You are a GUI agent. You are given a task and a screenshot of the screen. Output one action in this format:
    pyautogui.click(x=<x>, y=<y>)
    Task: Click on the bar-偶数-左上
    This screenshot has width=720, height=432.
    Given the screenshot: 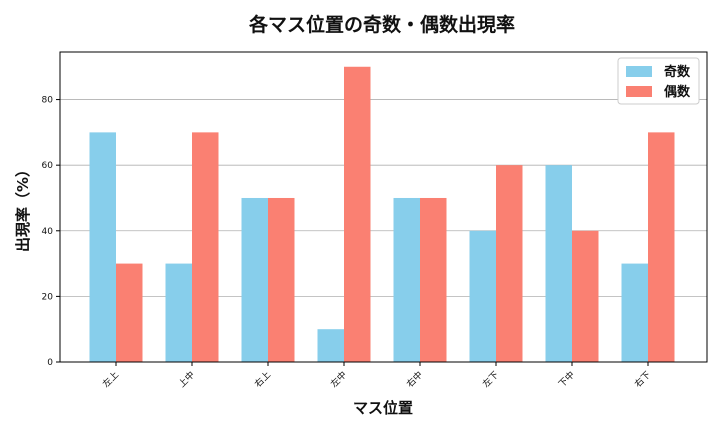 What is the action you would take?
    pyautogui.click(x=129, y=312)
    